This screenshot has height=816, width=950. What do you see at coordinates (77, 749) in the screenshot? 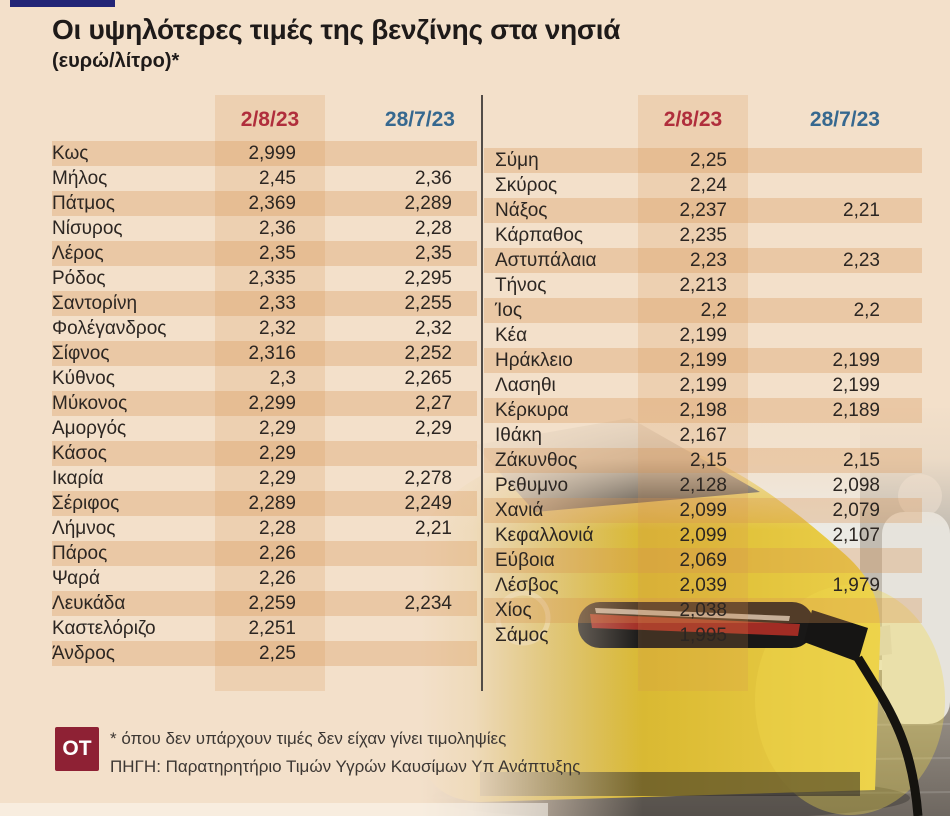
I see `ot-logo: OT` at bounding box center [77, 749].